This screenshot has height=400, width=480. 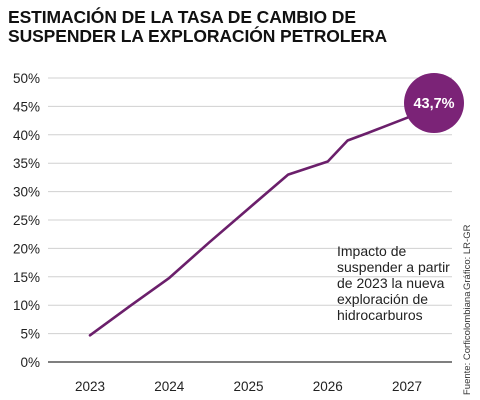 What do you see at coordinates (467, 257) in the screenshot?
I see `credit-graphic: Gráfico: LR-GR` at bounding box center [467, 257].